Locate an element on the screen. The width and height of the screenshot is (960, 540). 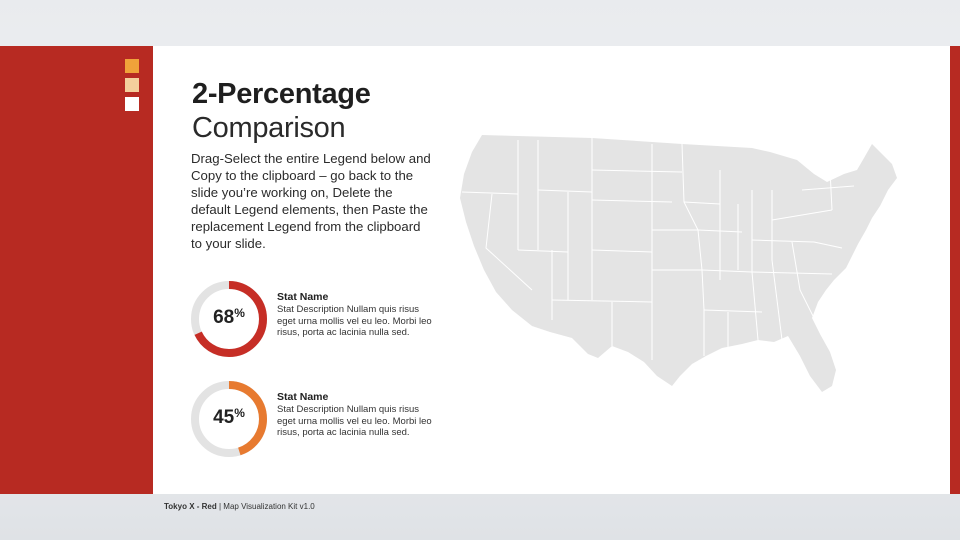
decor-square-peach is located at coordinates (132, 85).